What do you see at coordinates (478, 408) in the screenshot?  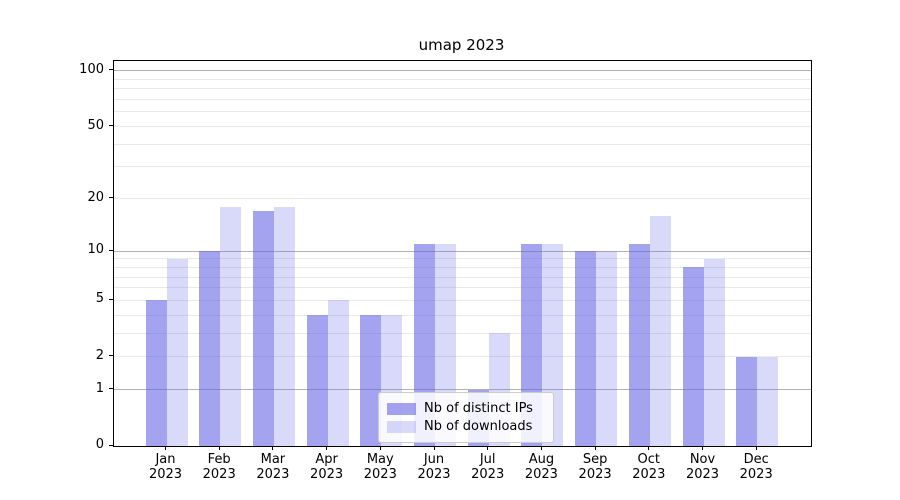 I see `legend-label-distinct-ips: Nb of distinct IPs` at bounding box center [478, 408].